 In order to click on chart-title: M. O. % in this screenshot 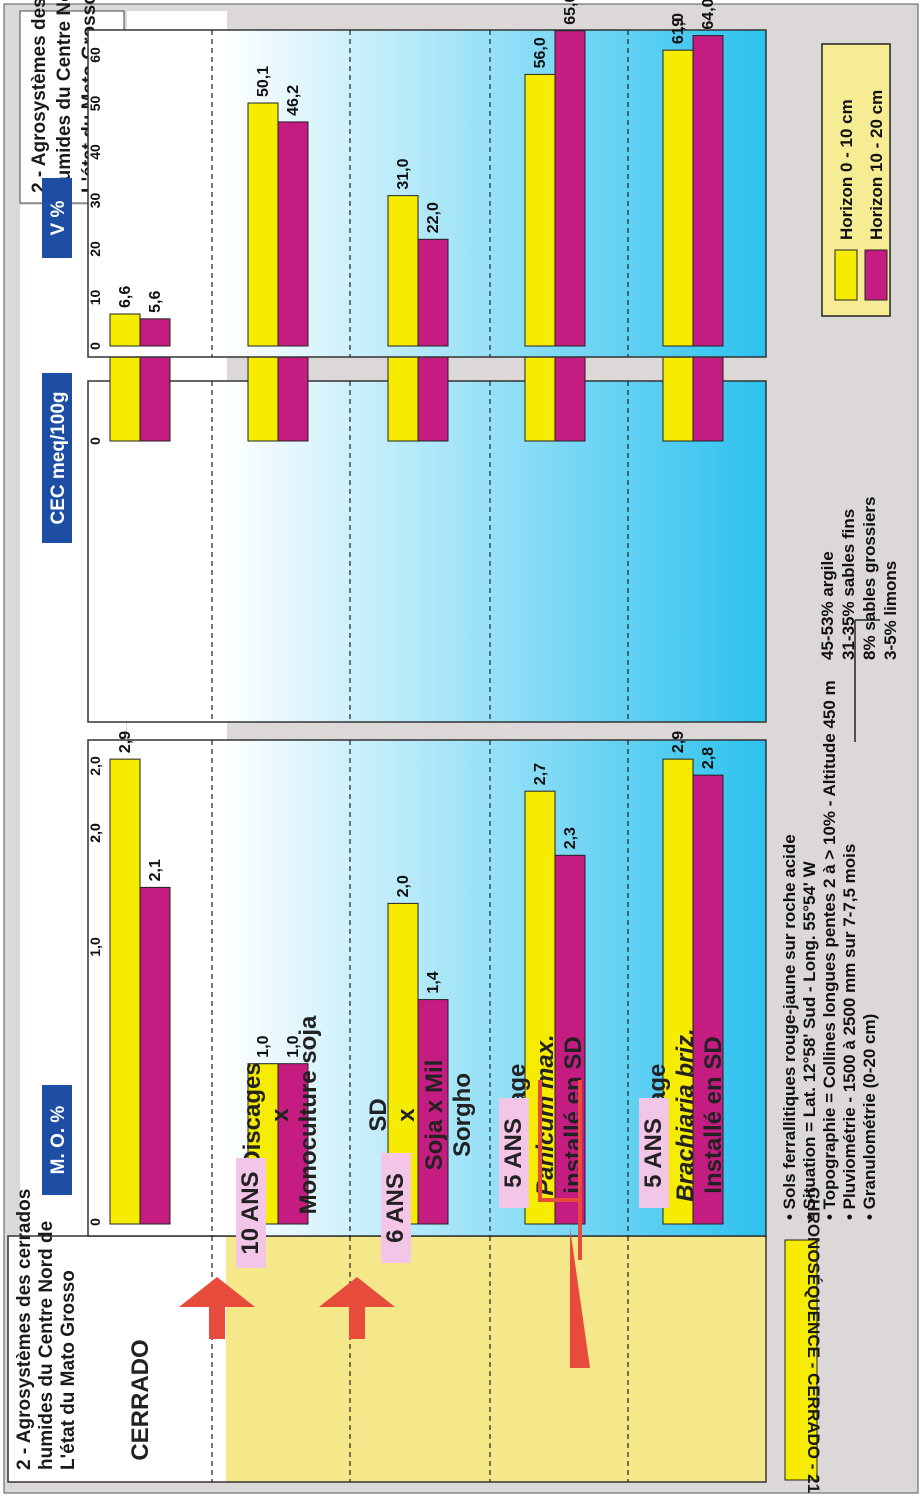, I will do `click(58, 1140)`.